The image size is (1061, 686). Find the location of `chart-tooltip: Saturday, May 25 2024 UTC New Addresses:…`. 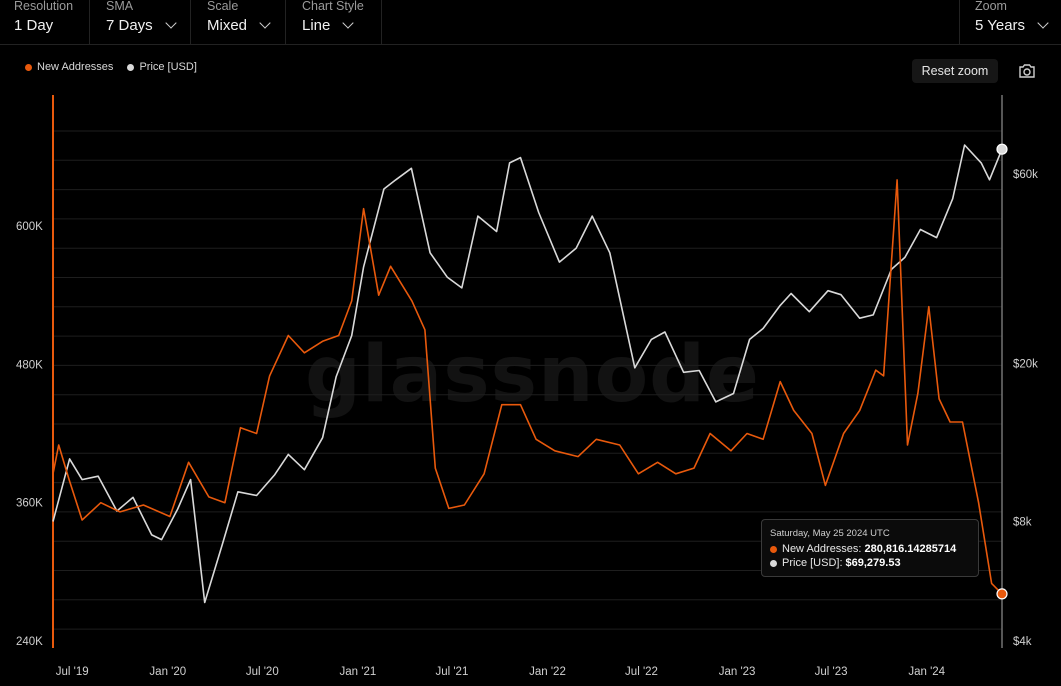

chart-tooltip: Saturday, May 25 2024 UTC New Addresses:… is located at coordinates (870, 548).